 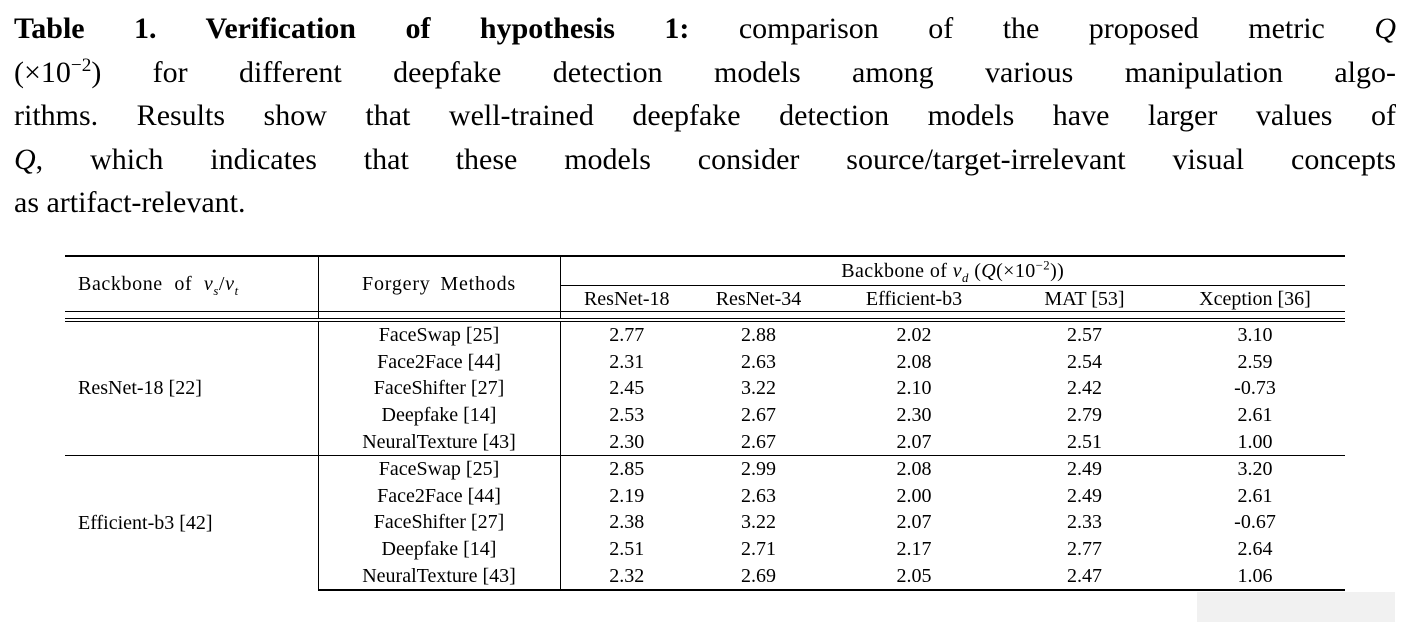 What do you see at coordinates (758, 298) in the screenshot?
I see `header-detector-resnet34: ResNet-34` at bounding box center [758, 298].